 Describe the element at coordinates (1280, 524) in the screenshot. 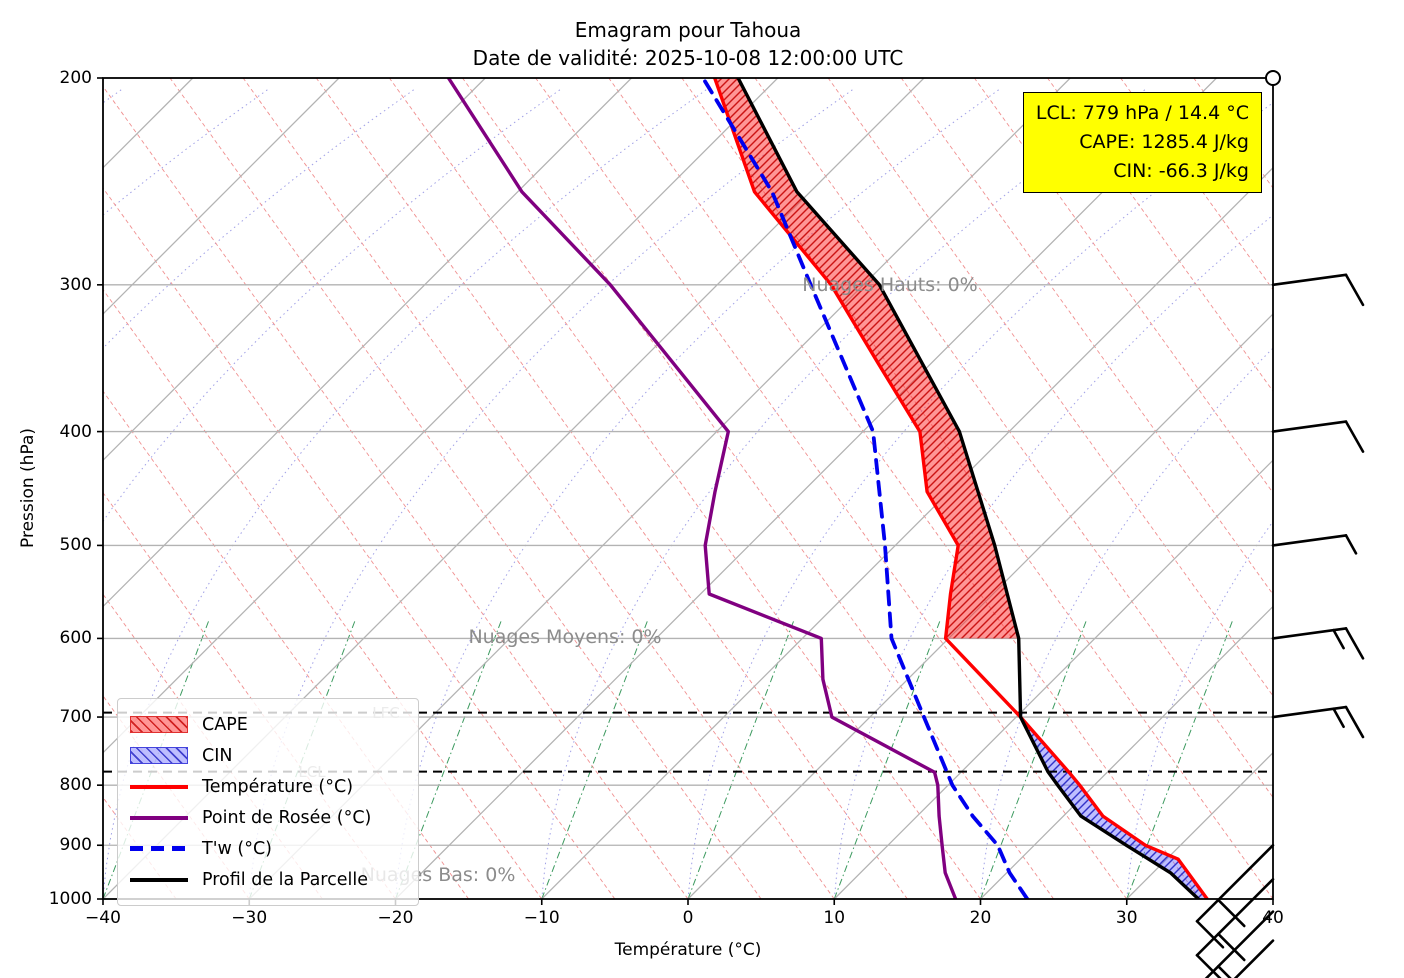

I see `wind-barbs` at that location.